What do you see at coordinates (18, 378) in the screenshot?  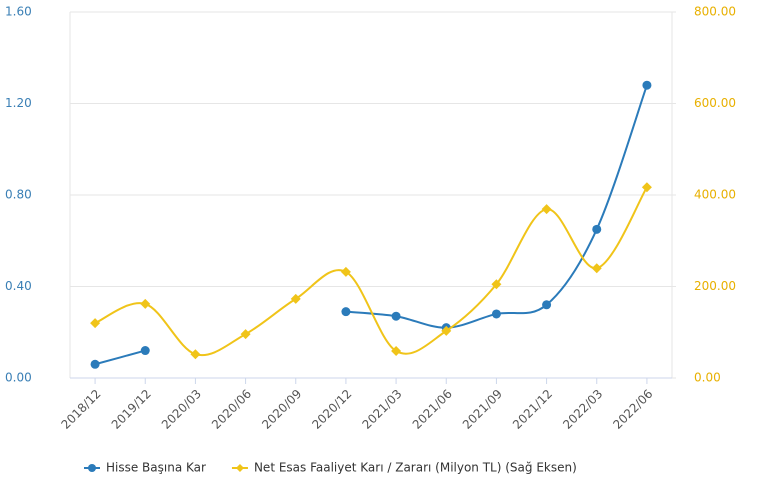 I see `y-tick-label: 0.00` at bounding box center [18, 378].